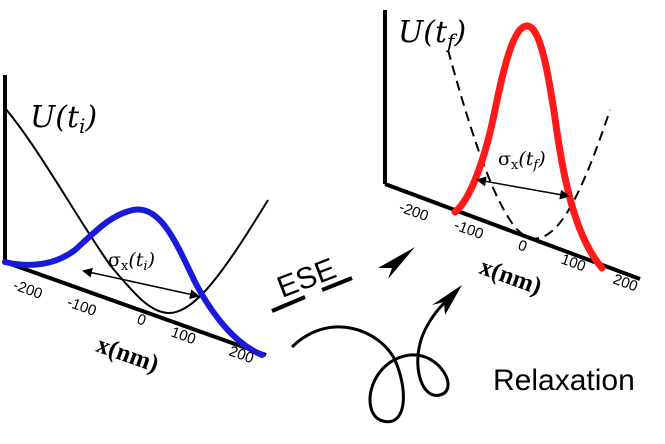 The height and width of the screenshot is (444, 665). What do you see at coordinates (82, 307) in the screenshot?
I see `left-tick-label: -100` at bounding box center [82, 307].